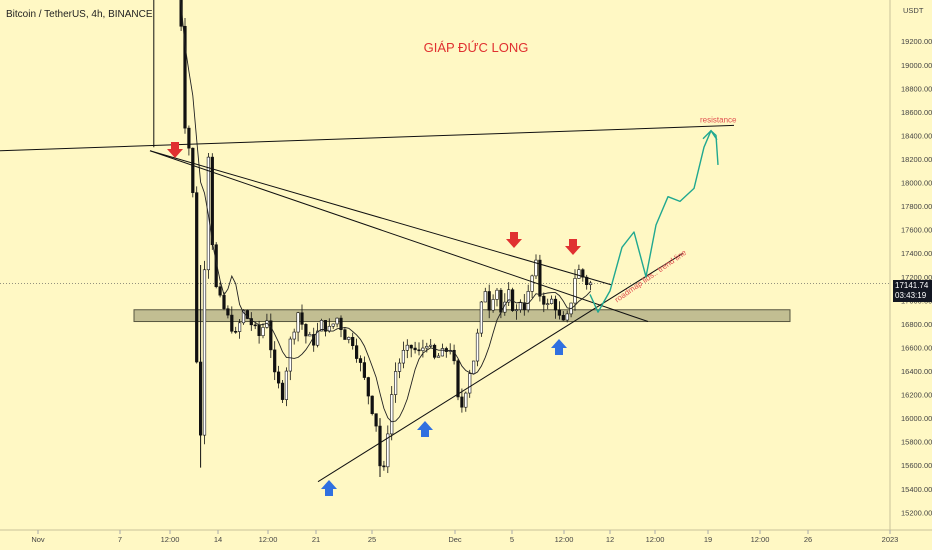 The height and width of the screenshot is (550, 932). Describe the element at coordinates (218, 539) in the screenshot. I see `time-tick-label: 14` at that location.